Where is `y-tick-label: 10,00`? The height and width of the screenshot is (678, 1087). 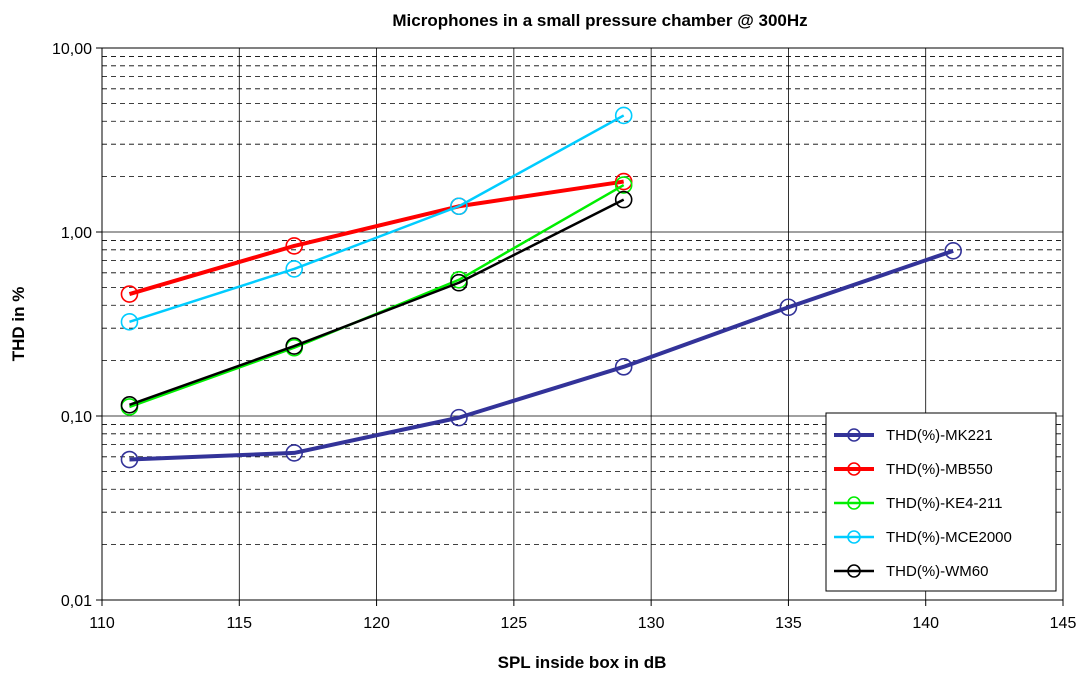
y-tick-label: 10,00 is located at coordinates (72, 49).